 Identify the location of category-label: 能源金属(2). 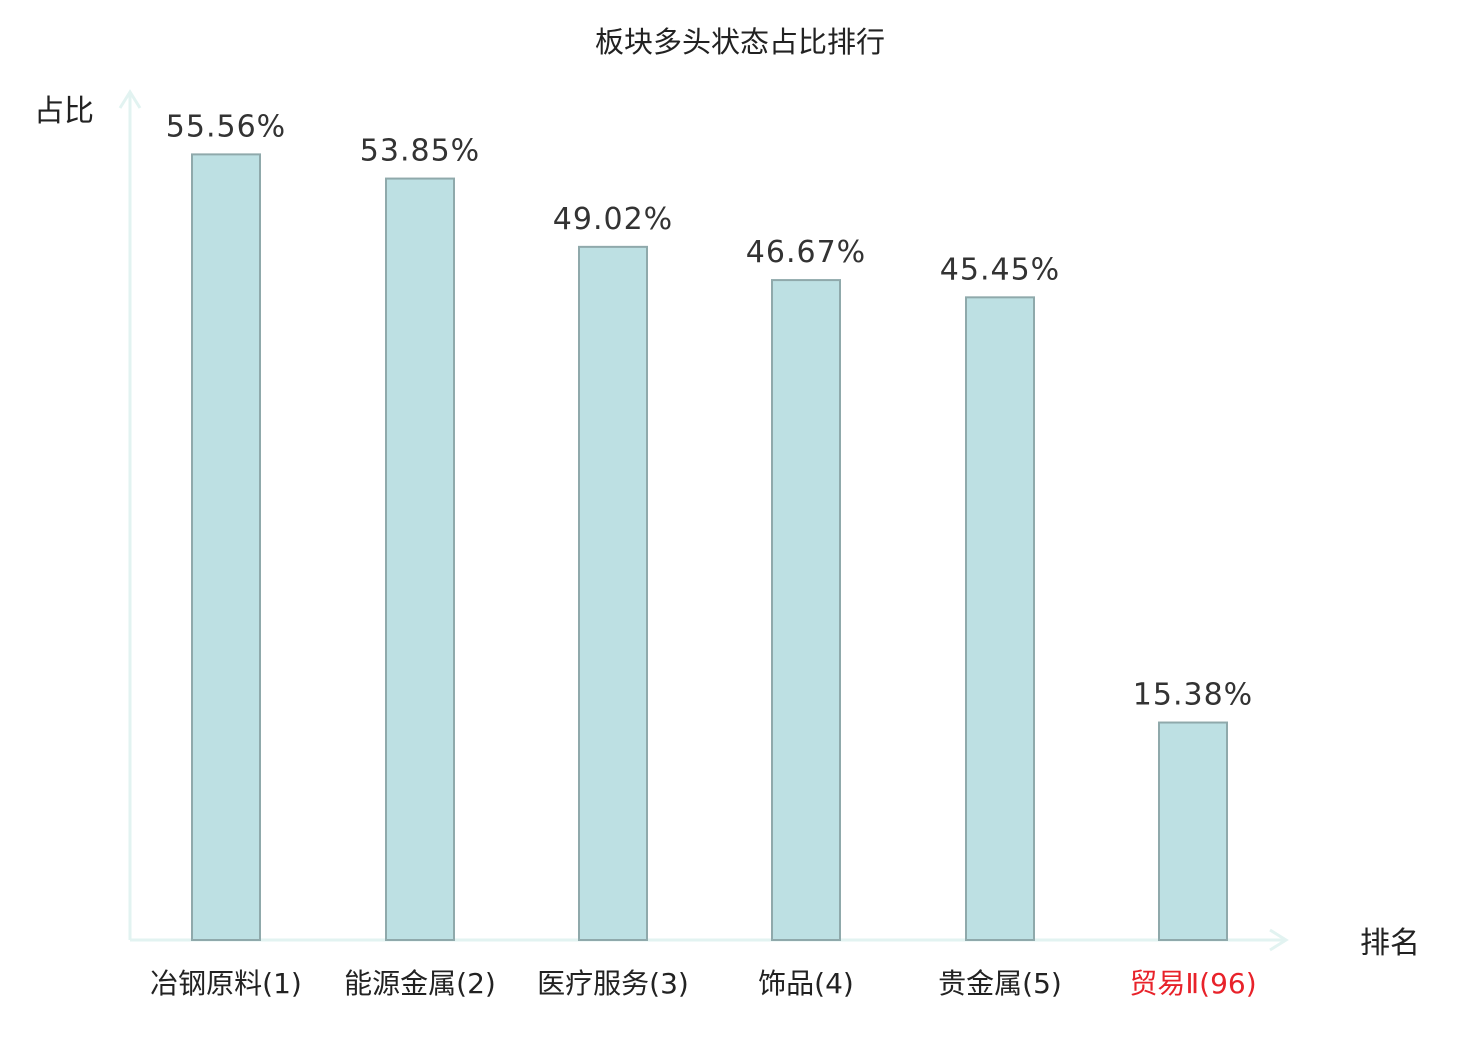
(420, 983).